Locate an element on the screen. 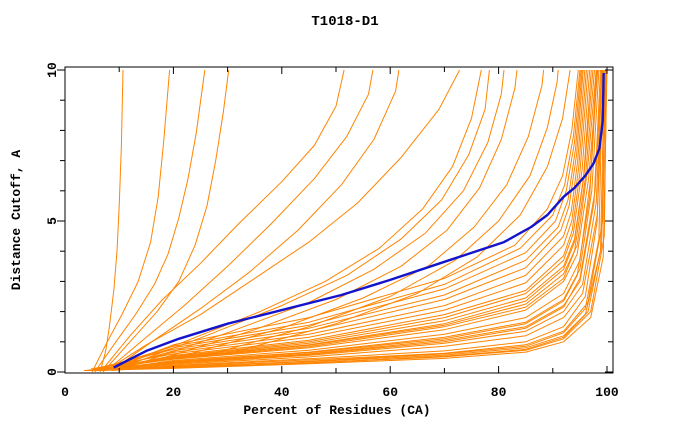  y-tick-label: 0 is located at coordinates (52, 372).